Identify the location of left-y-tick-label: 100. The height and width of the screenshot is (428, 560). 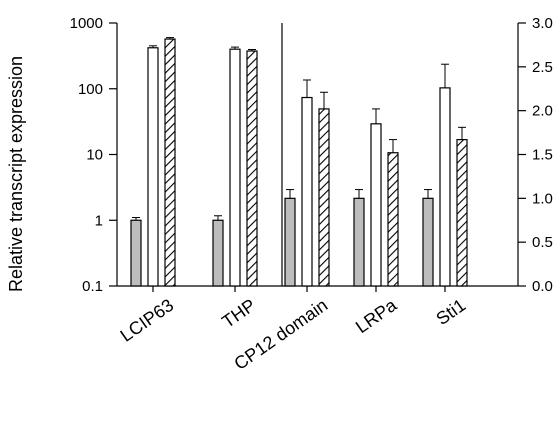
(90, 89).